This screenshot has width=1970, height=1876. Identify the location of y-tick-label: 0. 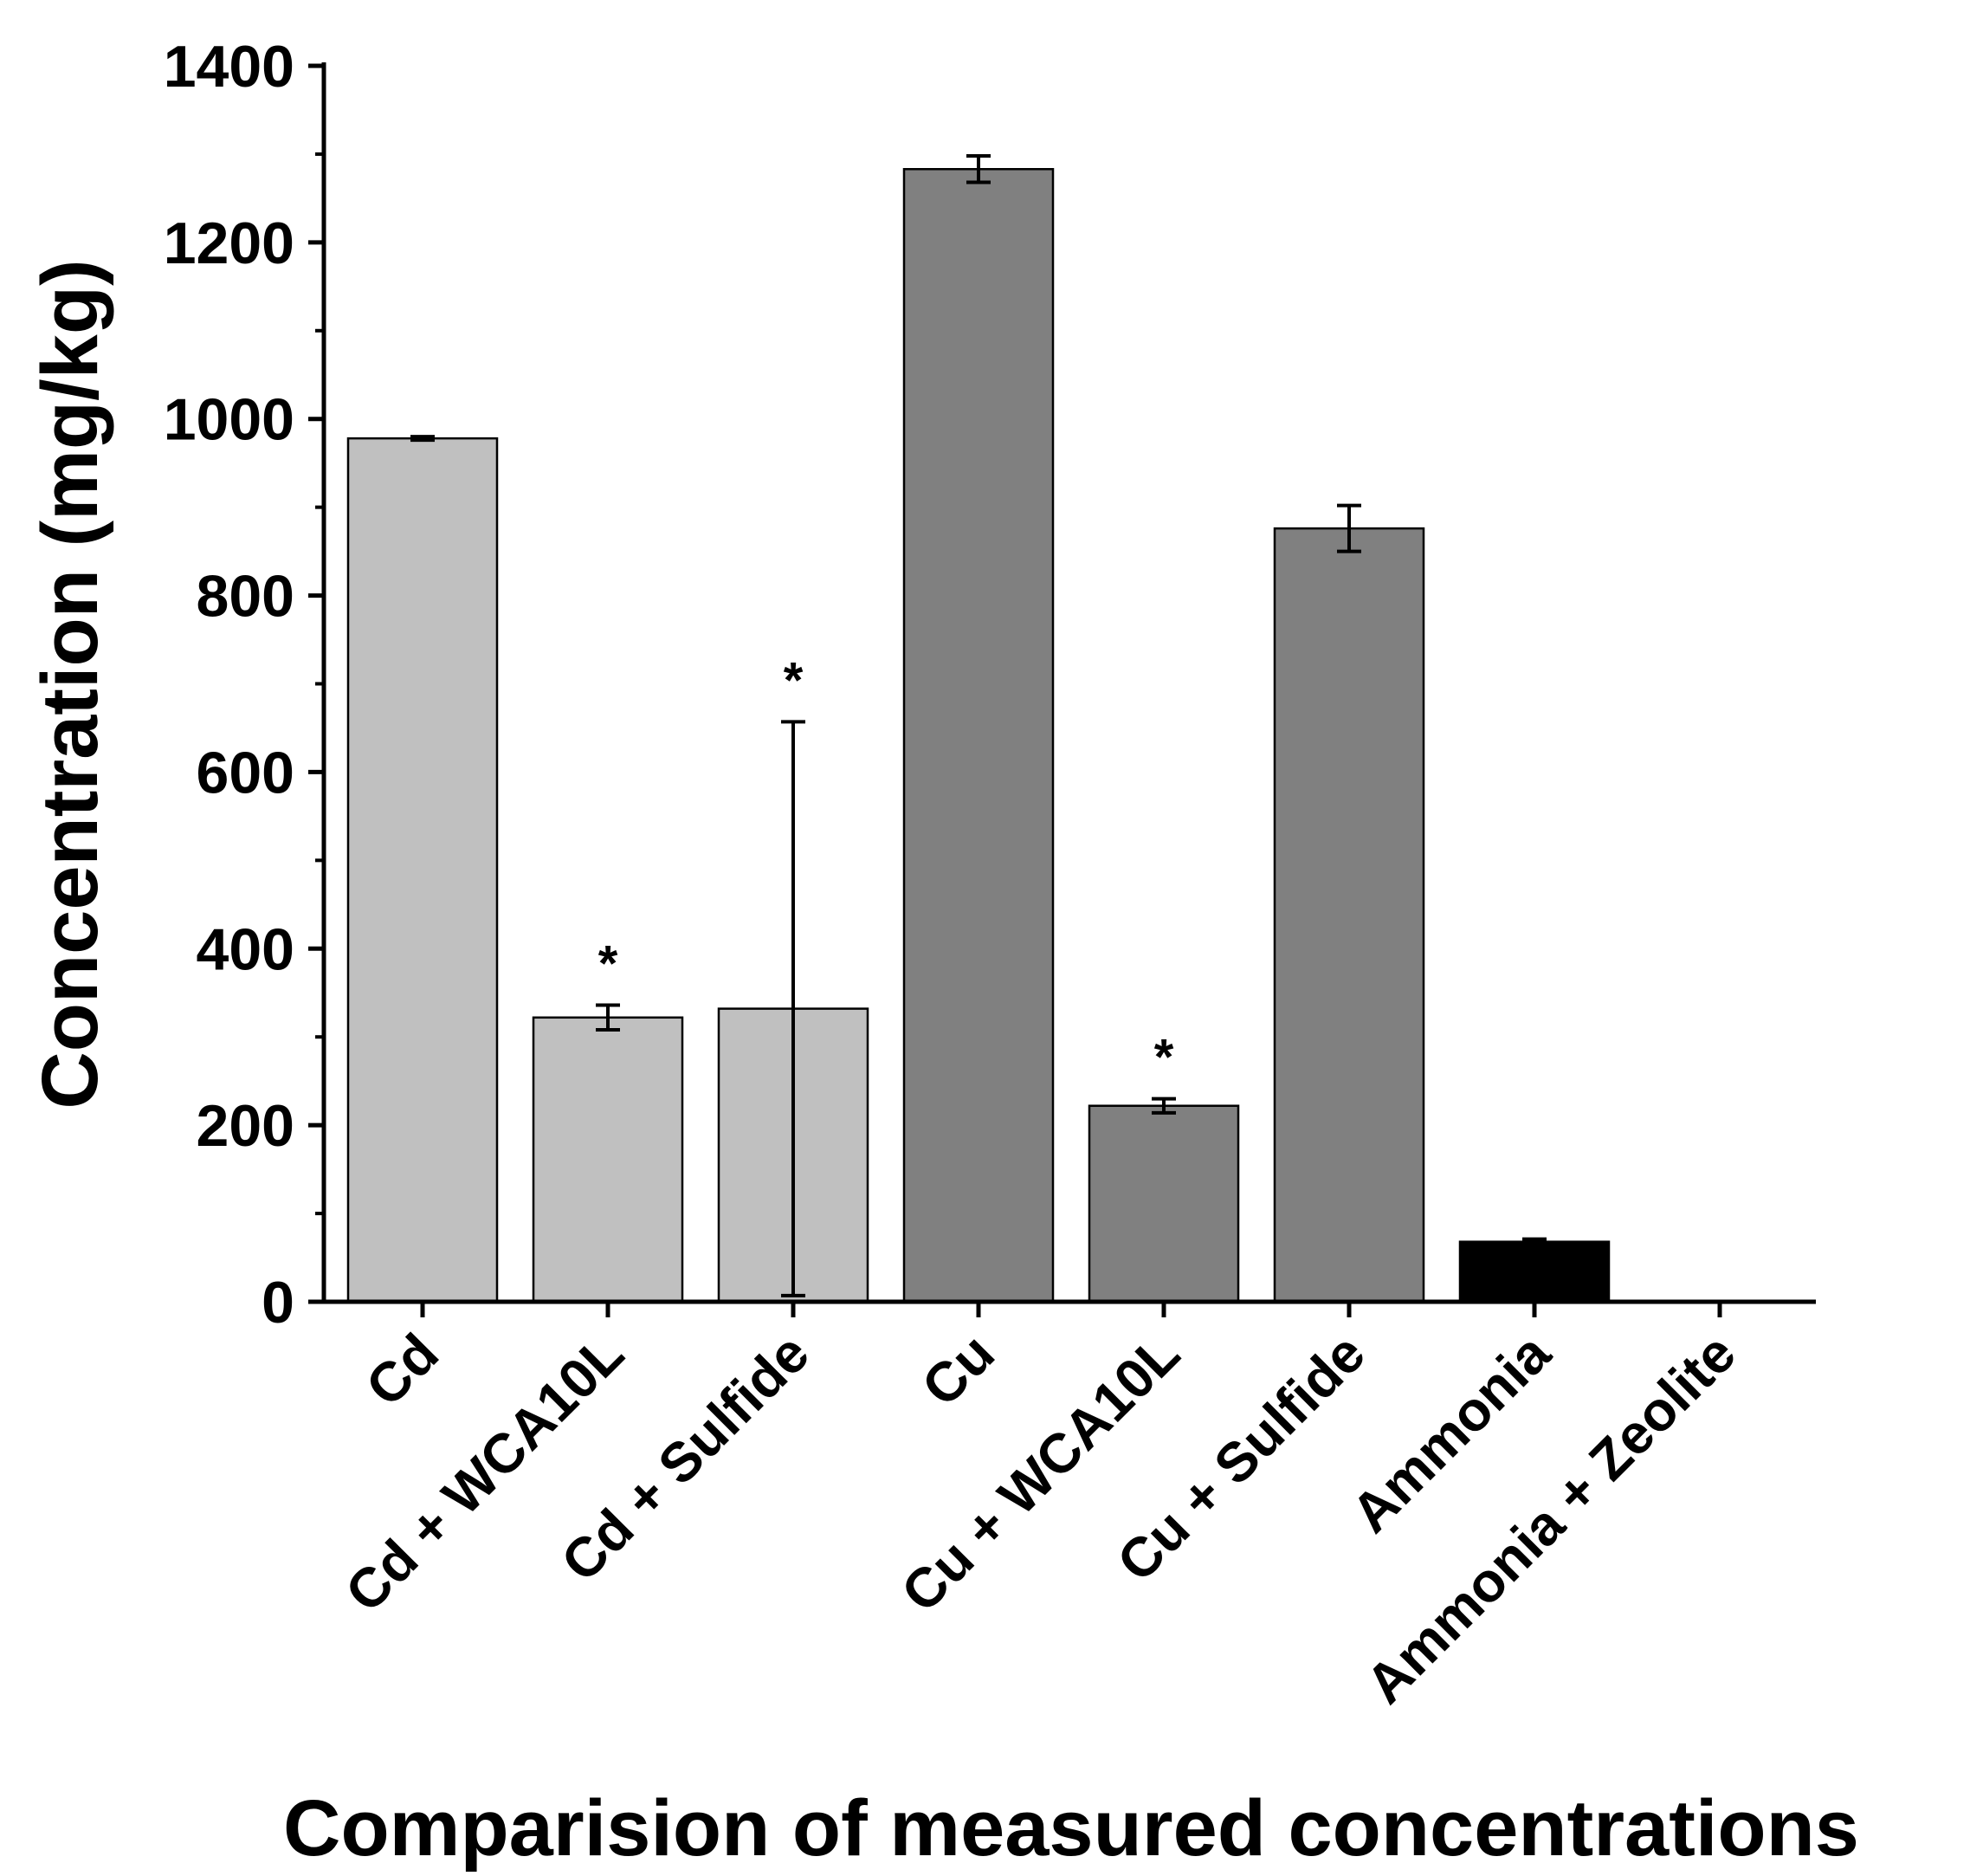
(278, 1303).